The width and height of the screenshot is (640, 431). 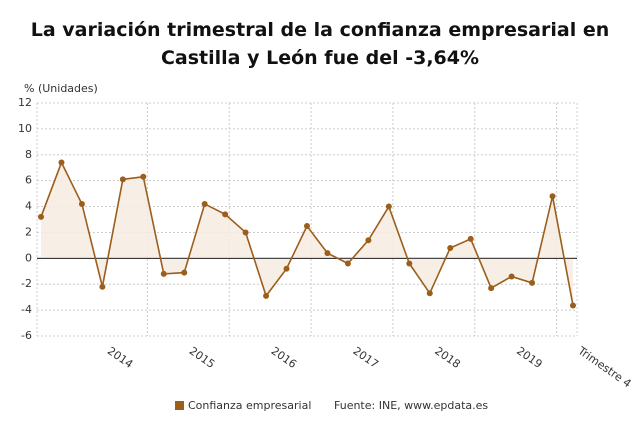 I want to click on legend-label: Confianza empresarial, so click(x=249, y=405).